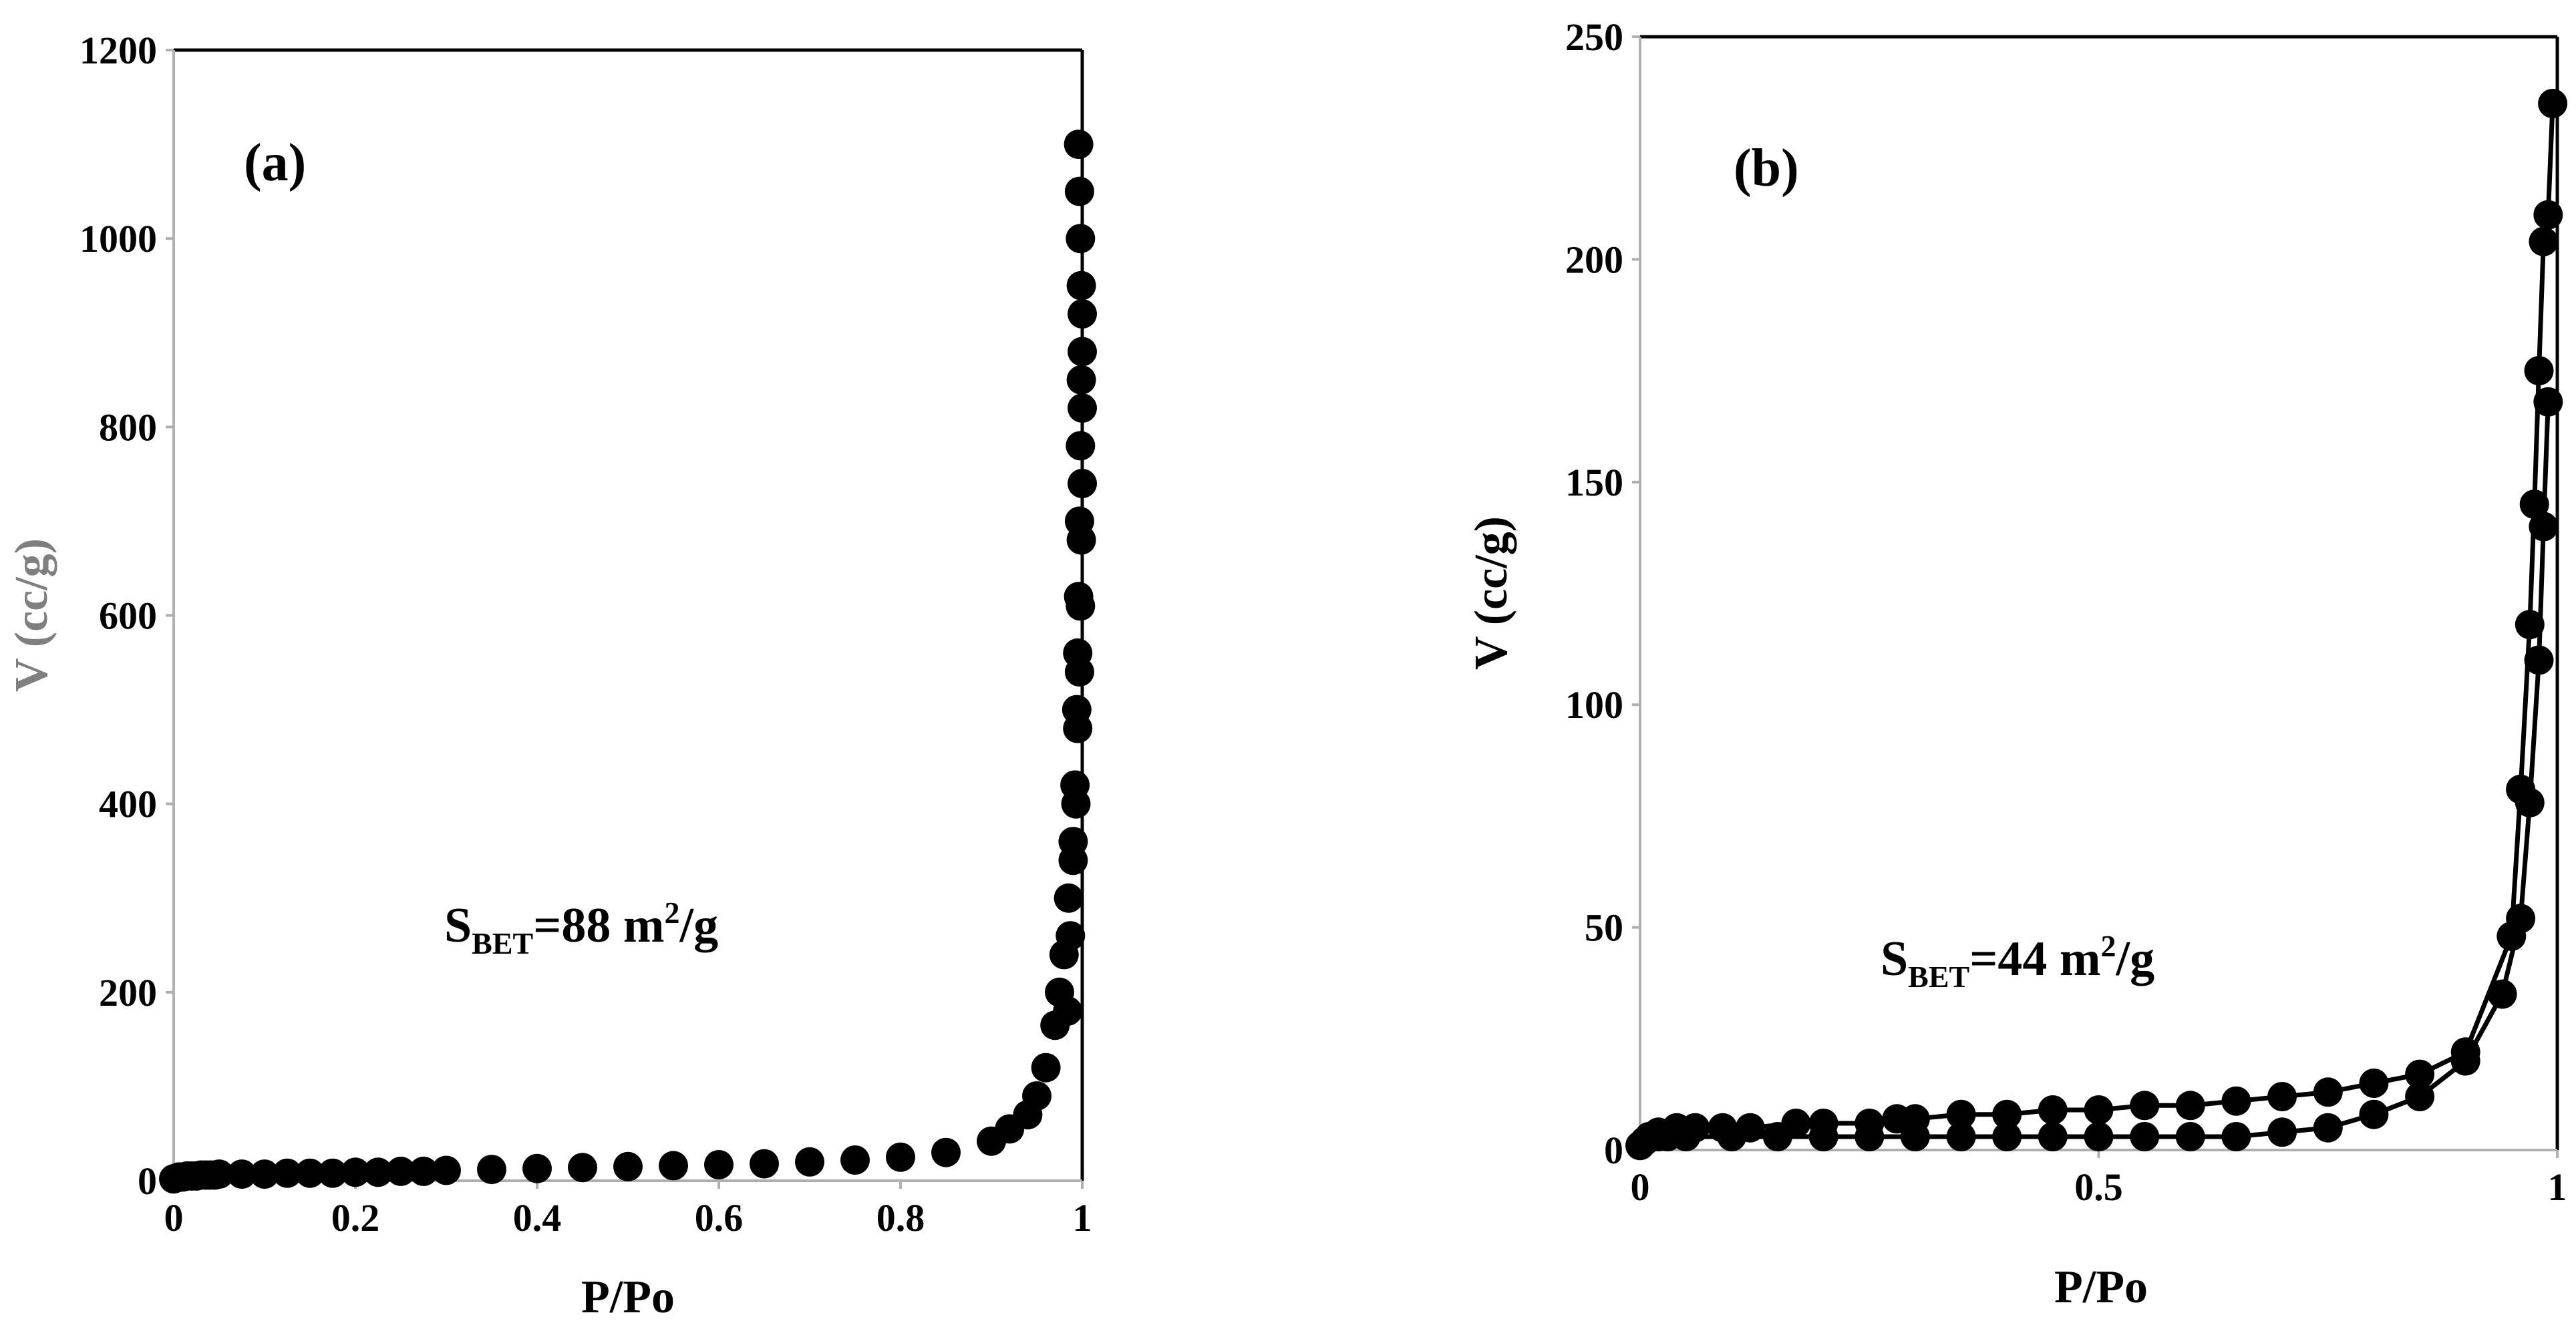 The width and height of the screenshot is (2576, 1327). What do you see at coordinates (118, 239) in the screenshot?
I see `chart-a-y-tick-label: 1000` at bounding box center [118, 239].